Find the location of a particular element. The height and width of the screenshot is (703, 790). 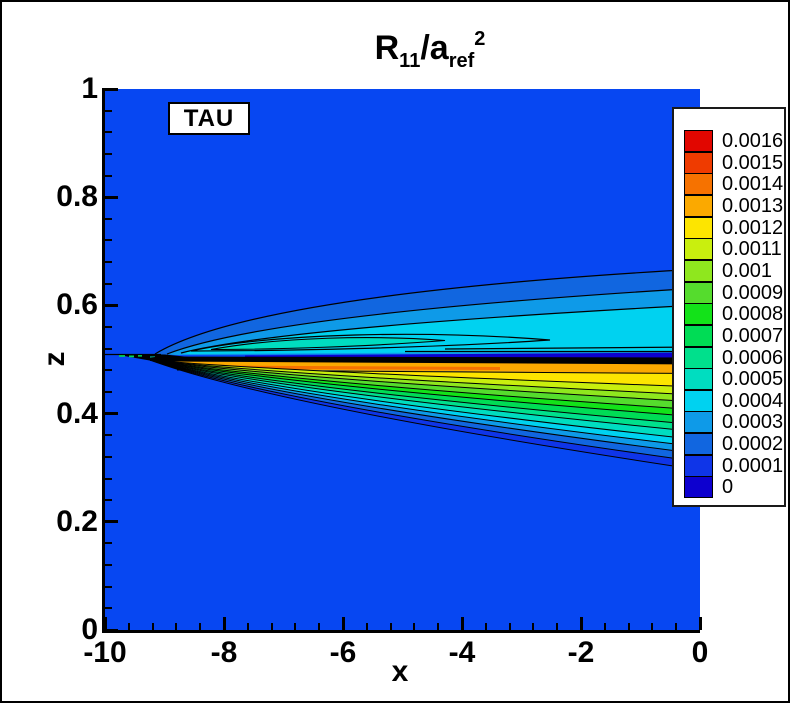

x-tick-label: -10 is located at coordinates (105, 652).